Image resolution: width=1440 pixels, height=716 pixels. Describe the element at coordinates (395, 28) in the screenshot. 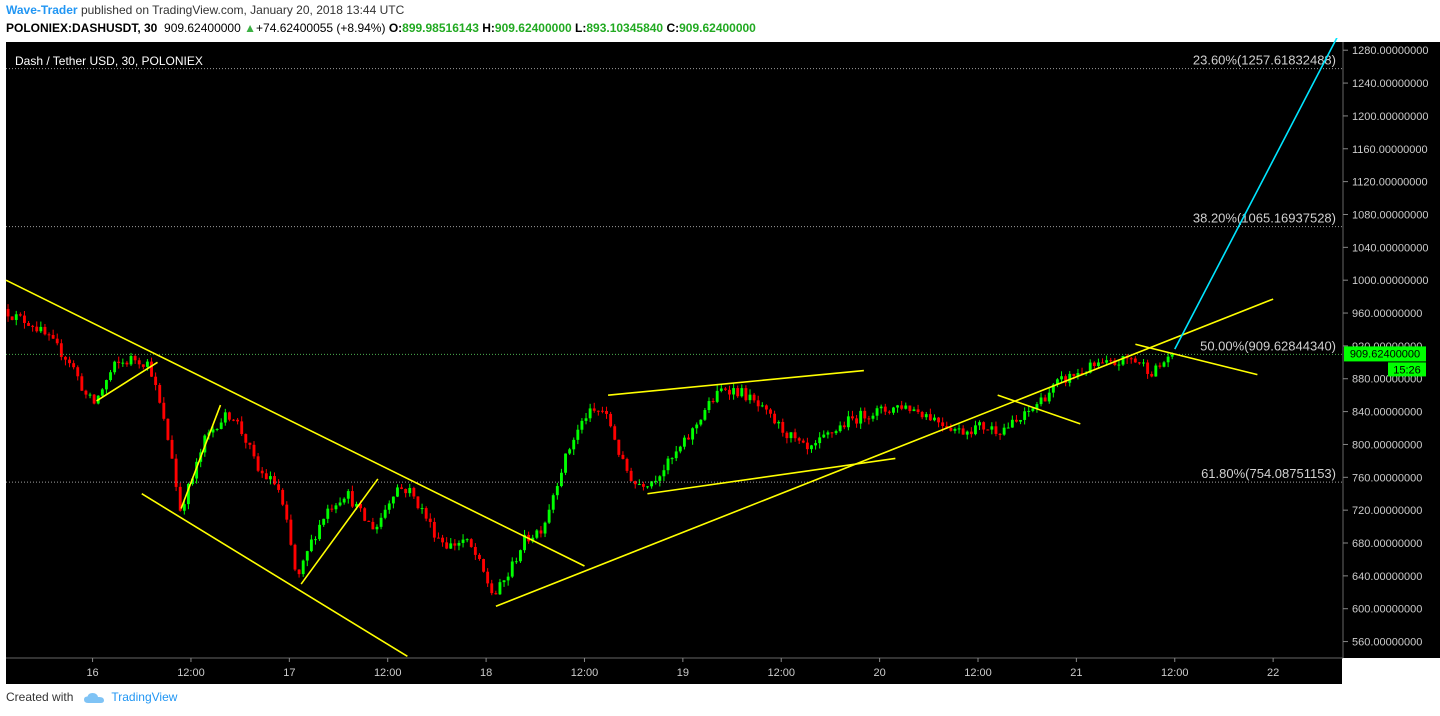

I see `open-label: O:` at that location.